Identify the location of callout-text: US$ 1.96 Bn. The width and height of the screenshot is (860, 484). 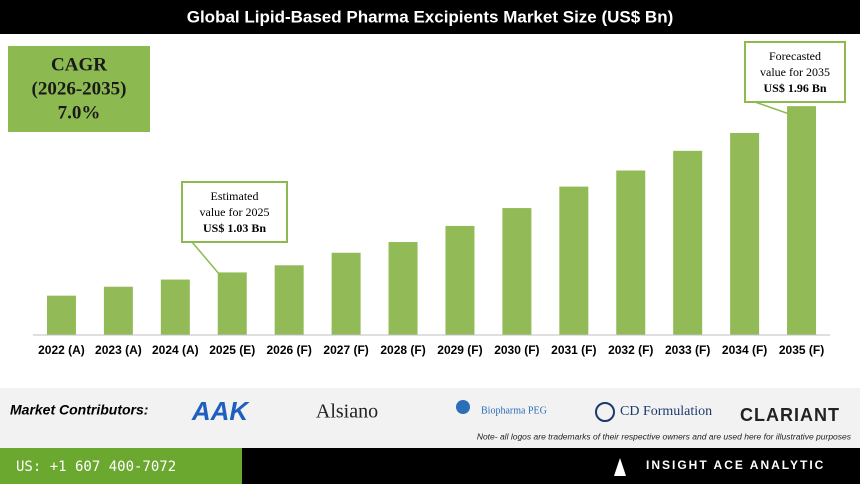
(794, 88).